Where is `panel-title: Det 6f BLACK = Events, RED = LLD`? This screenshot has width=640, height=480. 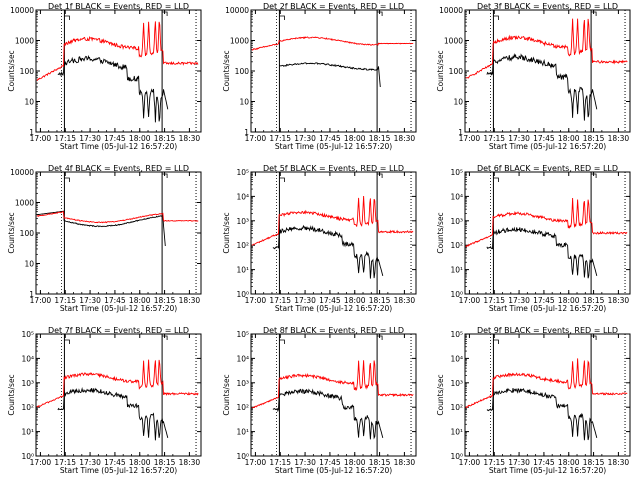
panel-title: Det 6f BLACK = Events, RED = LLD is located at coordinates (547, 168).